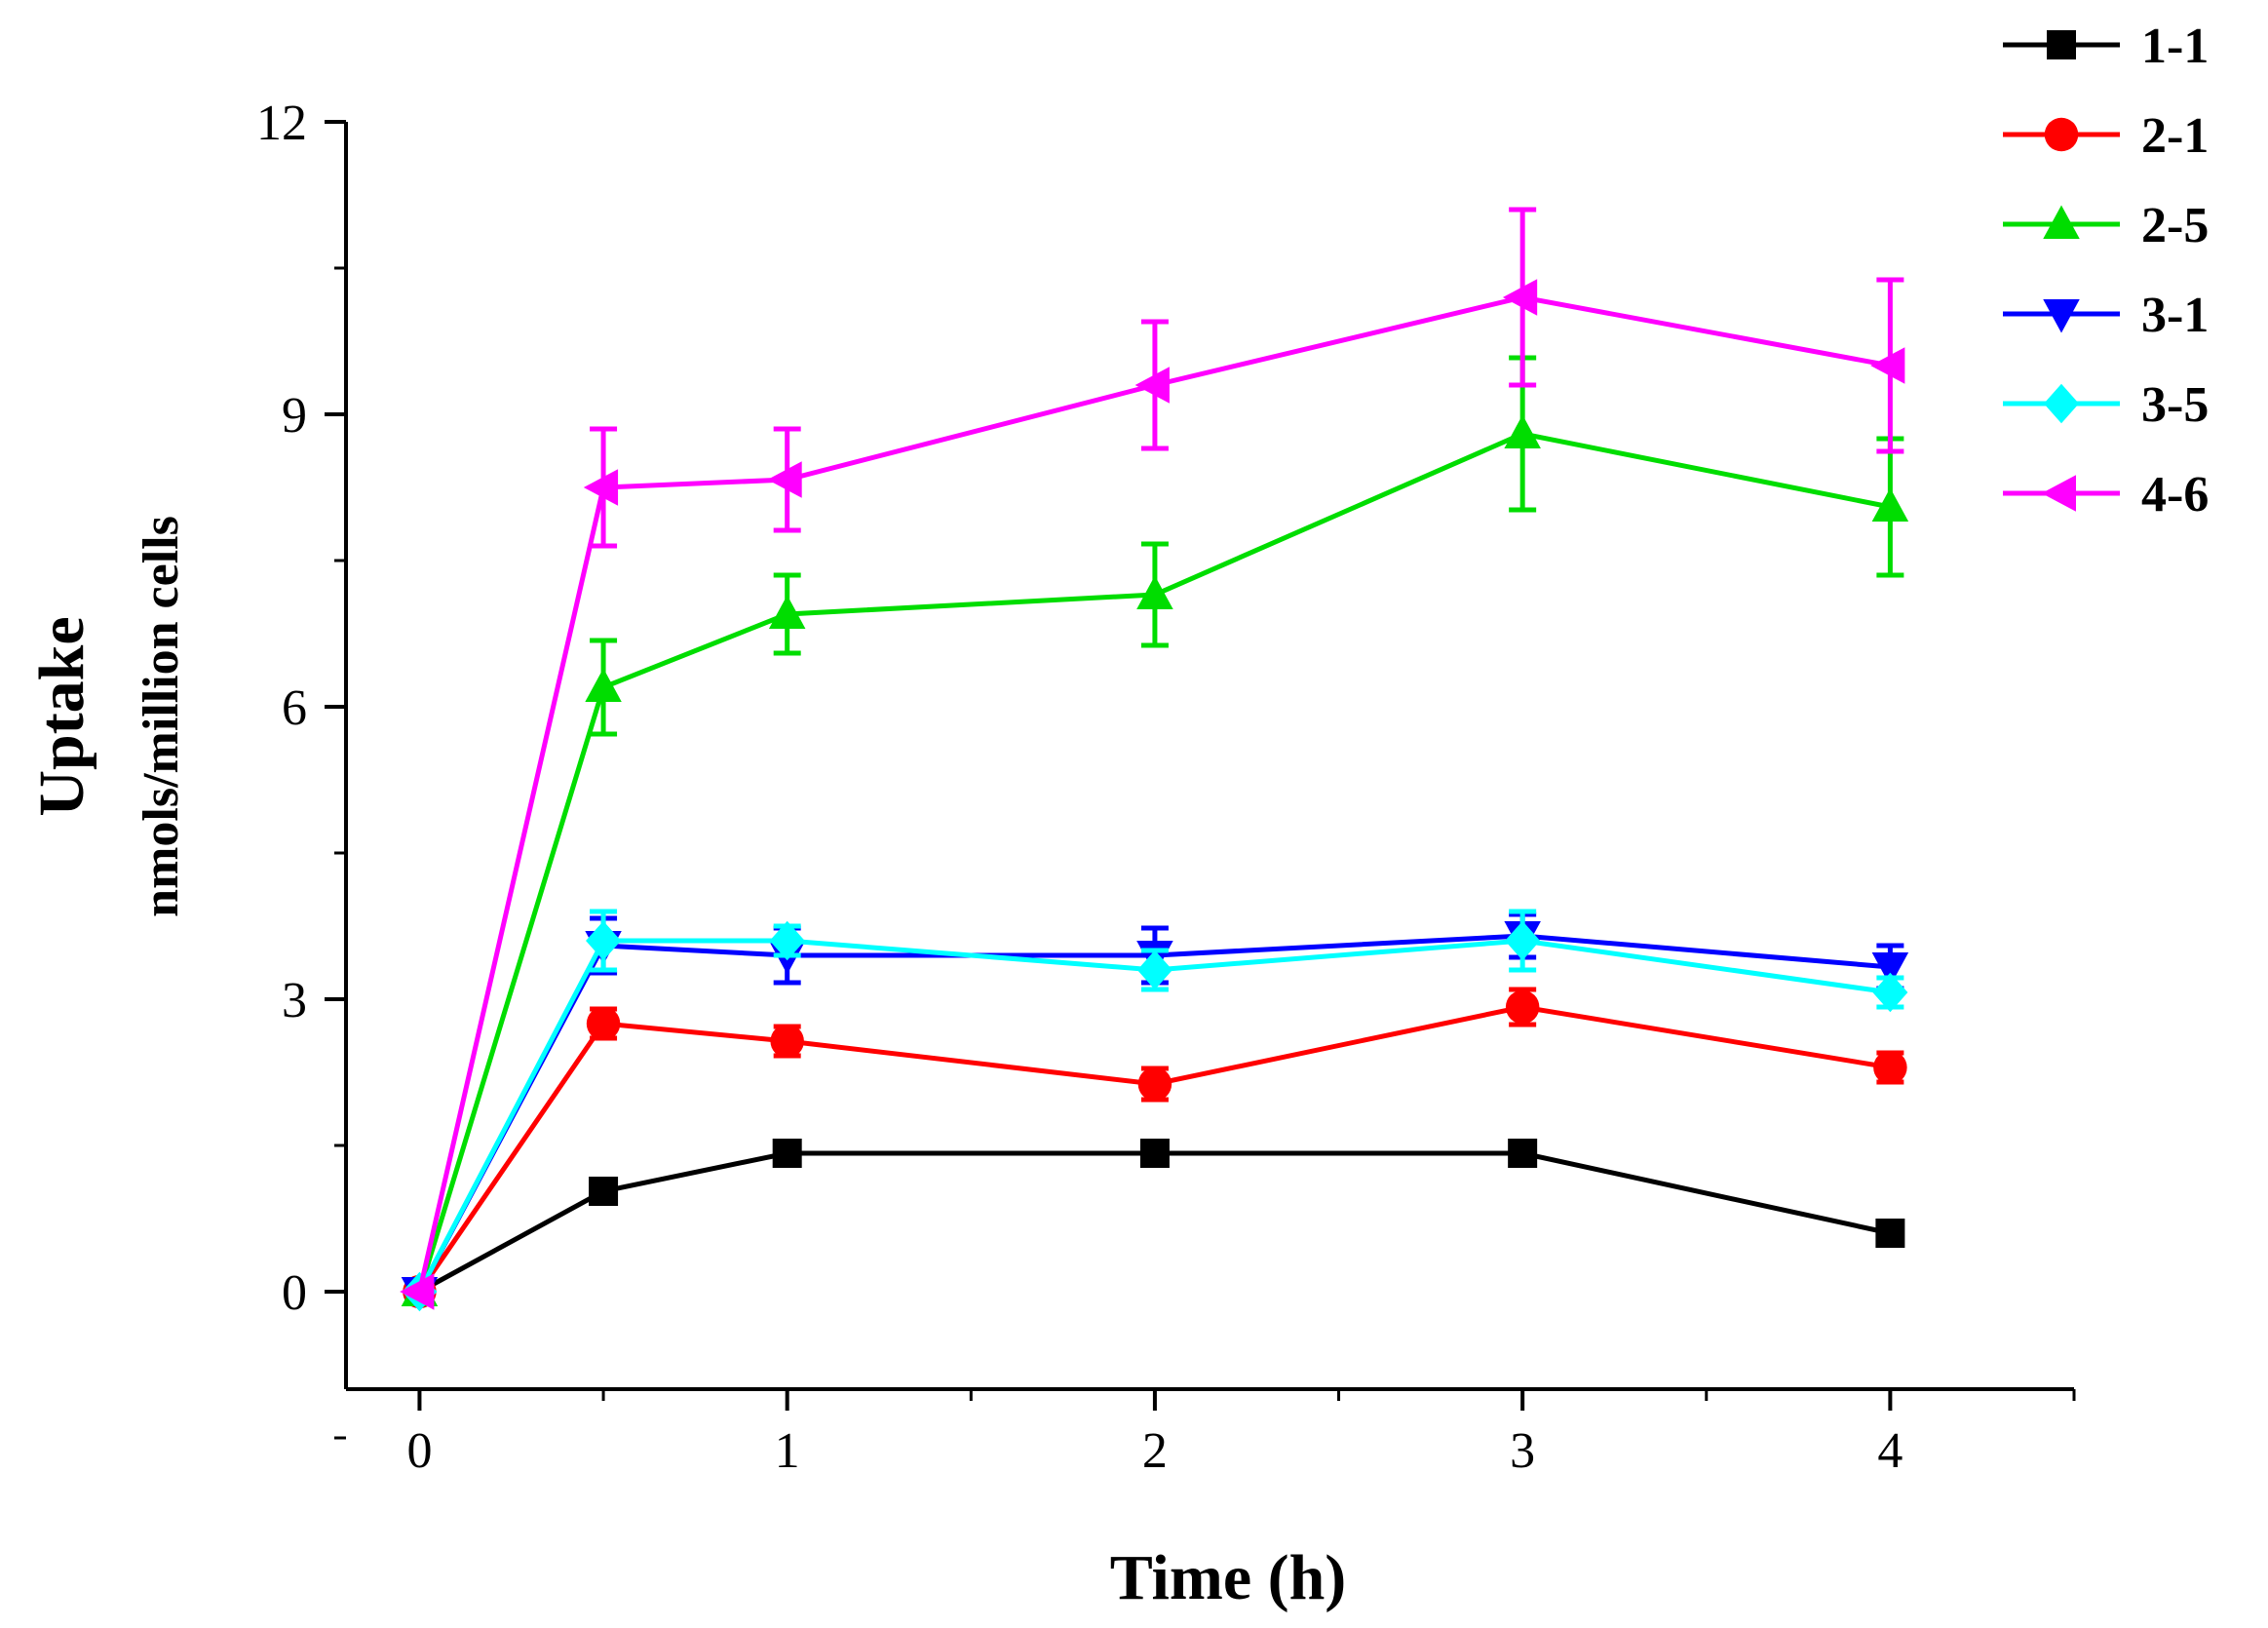 The width and height of the screenshot is (2268, 1628). Describe the element at coordinates (2175, 225) in the screenshot. I see `legend-label: 2-5` at that location.